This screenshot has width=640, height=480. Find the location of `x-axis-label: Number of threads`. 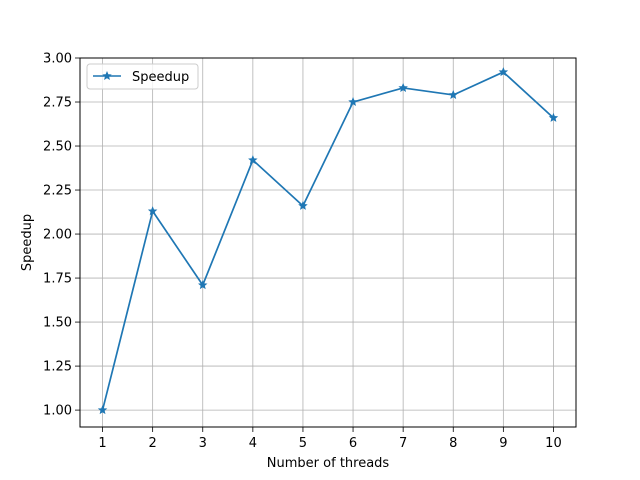

x-axis-label: Number of threads is located at coordinates (328, 463).